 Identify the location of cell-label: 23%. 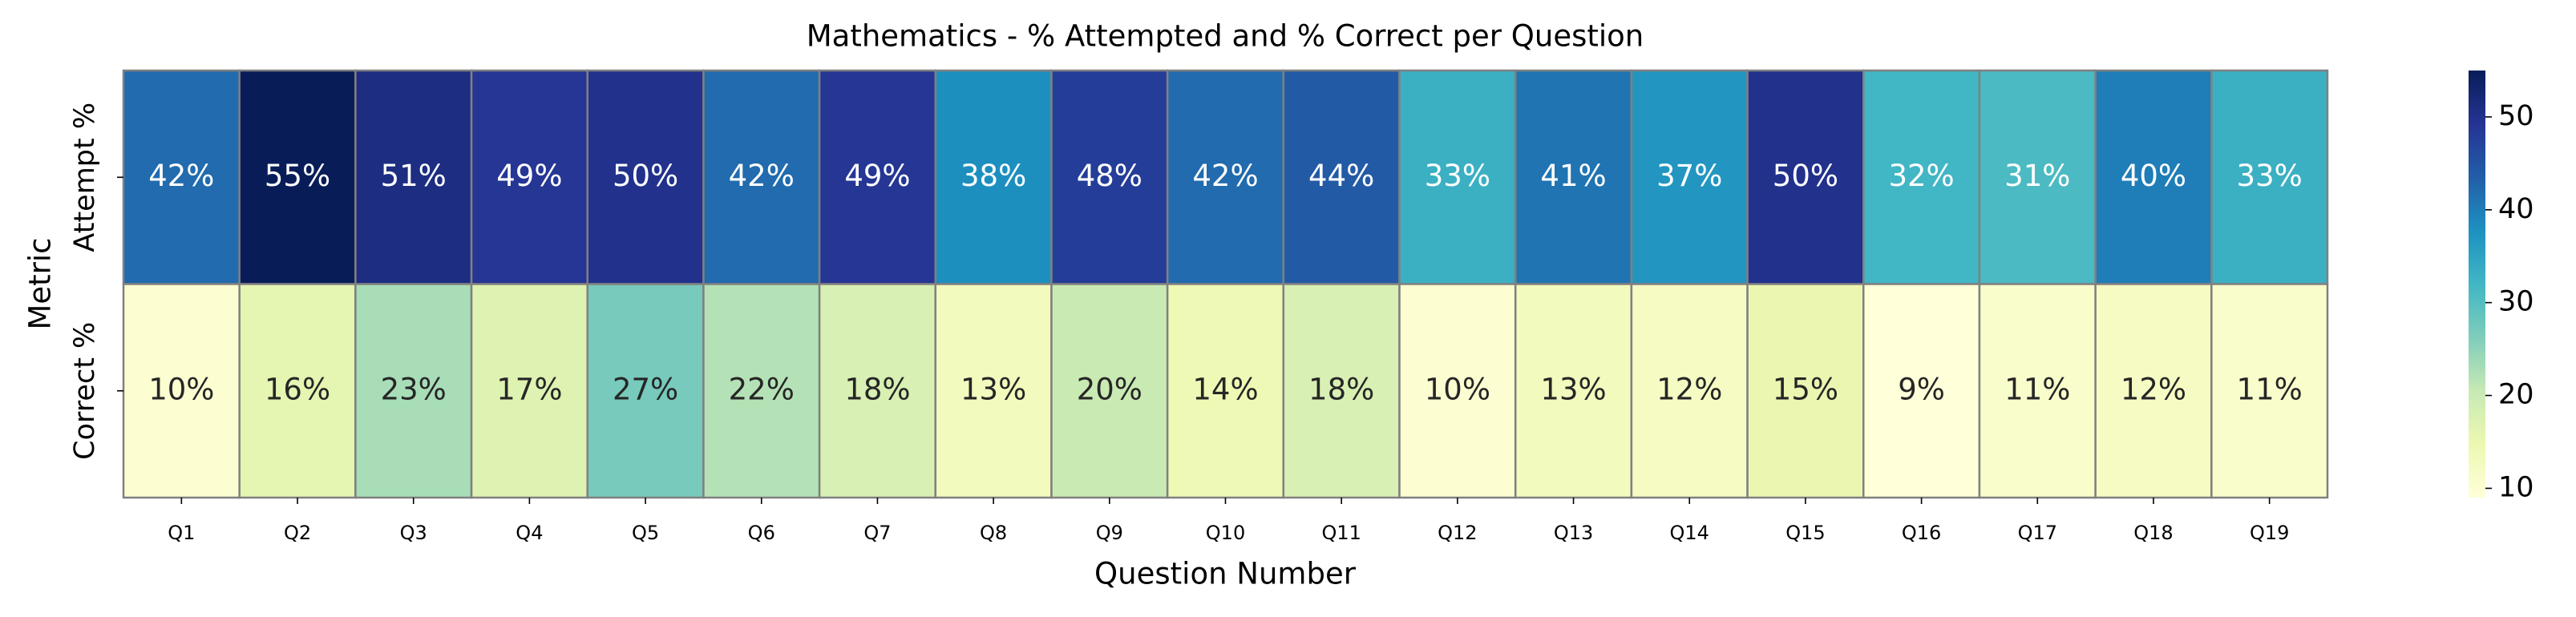
(414, 389).